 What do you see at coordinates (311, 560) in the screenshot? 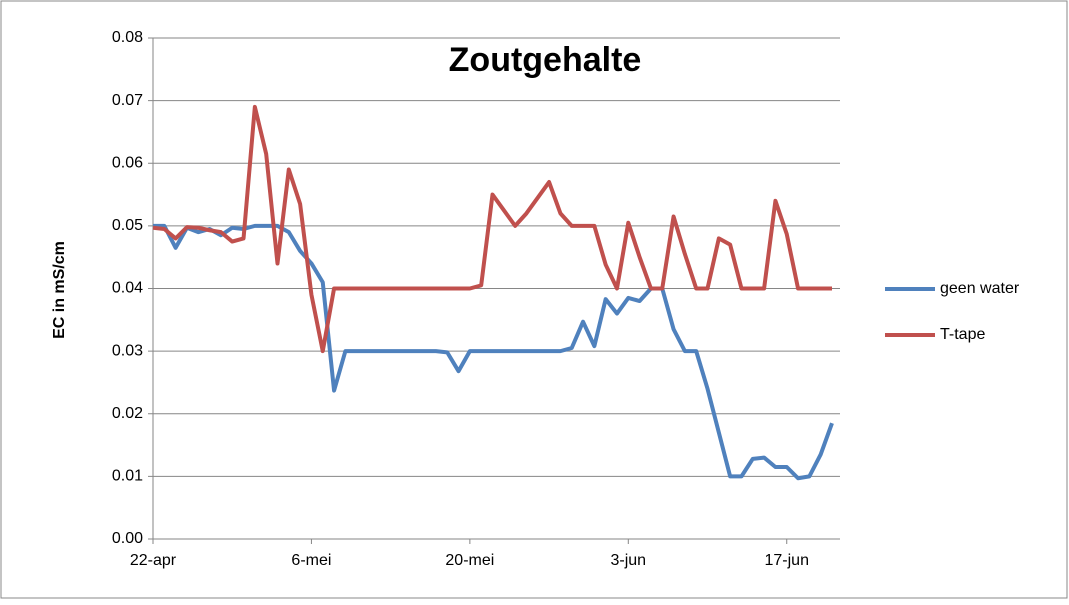
I see `x-tick-label: 6-mei` at bounding box center [311, 560].